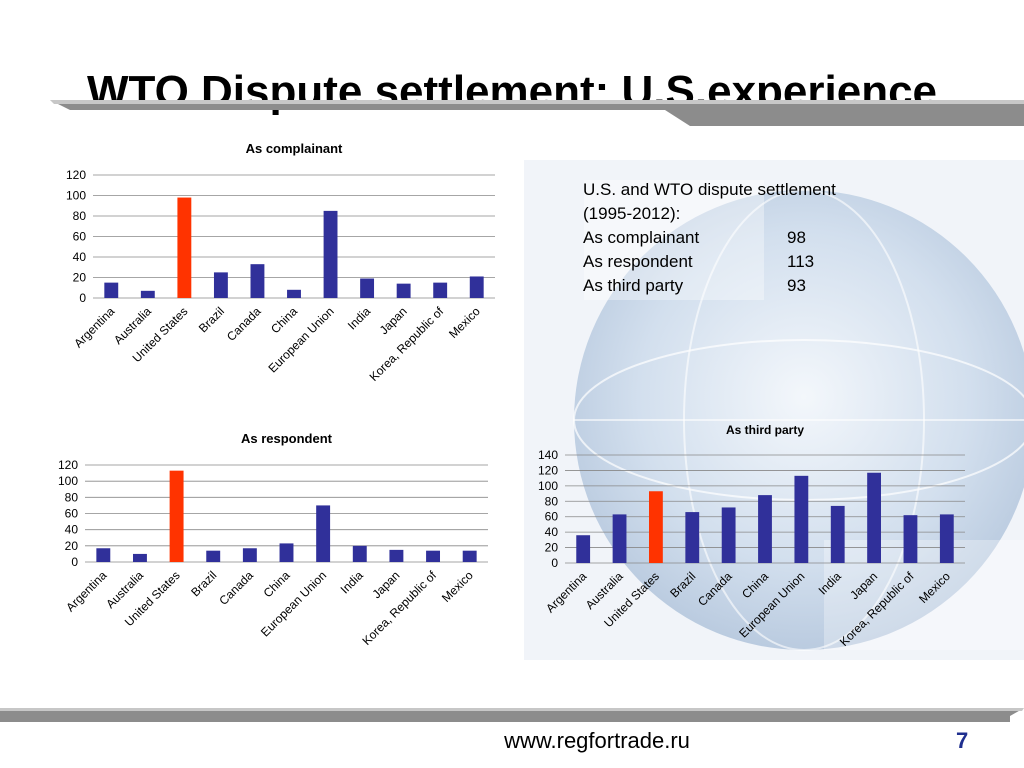 The height and width of the screenshot is (768, 1024). Describe the element at coordinates (709, 189) in the screenshot. I see `summary-heading-line1: U.S. and WTO dispute settlement` at that location.